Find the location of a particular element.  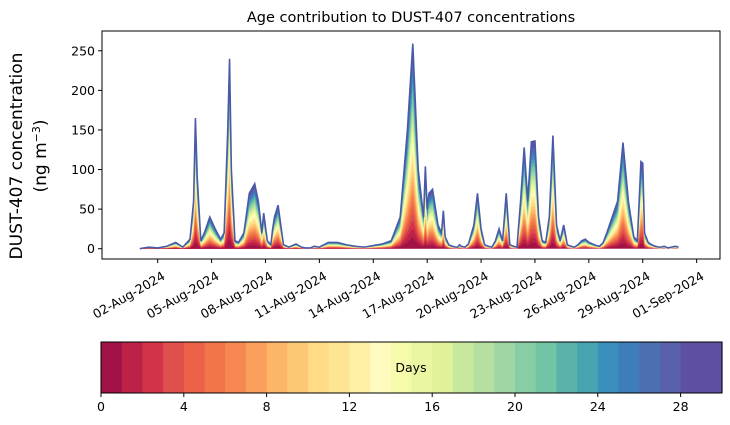

colorbar-tick-label: 8 is located at coordinates (267, 406).